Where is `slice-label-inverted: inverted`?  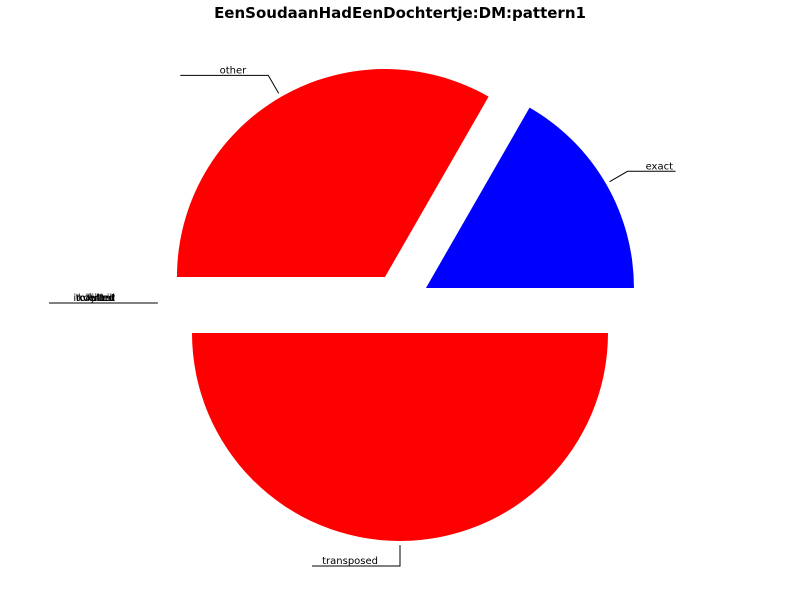 slice-label-inverted: inverted is located at coordinates (94, 298).